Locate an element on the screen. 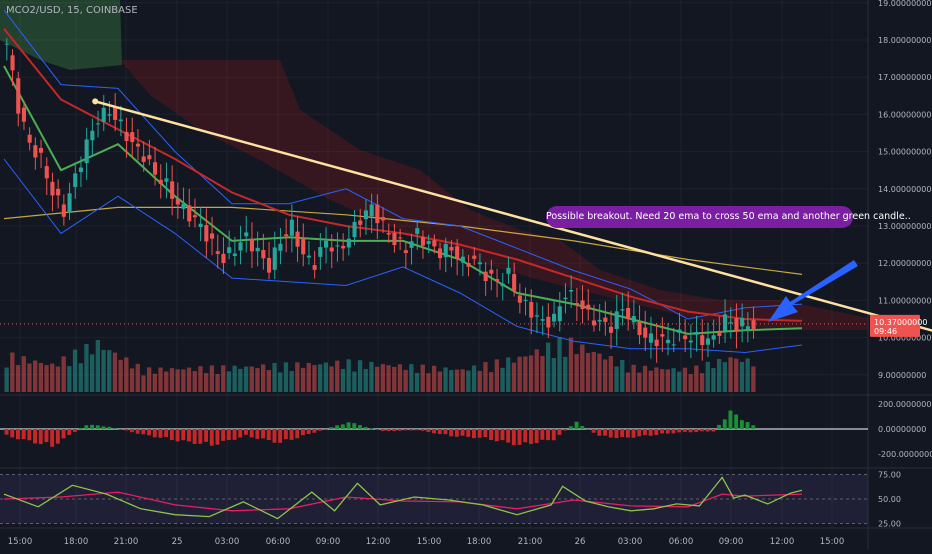 The image size is (932, 554). price-tick-label: 9.00000000 is located at coordinates (902, 375).